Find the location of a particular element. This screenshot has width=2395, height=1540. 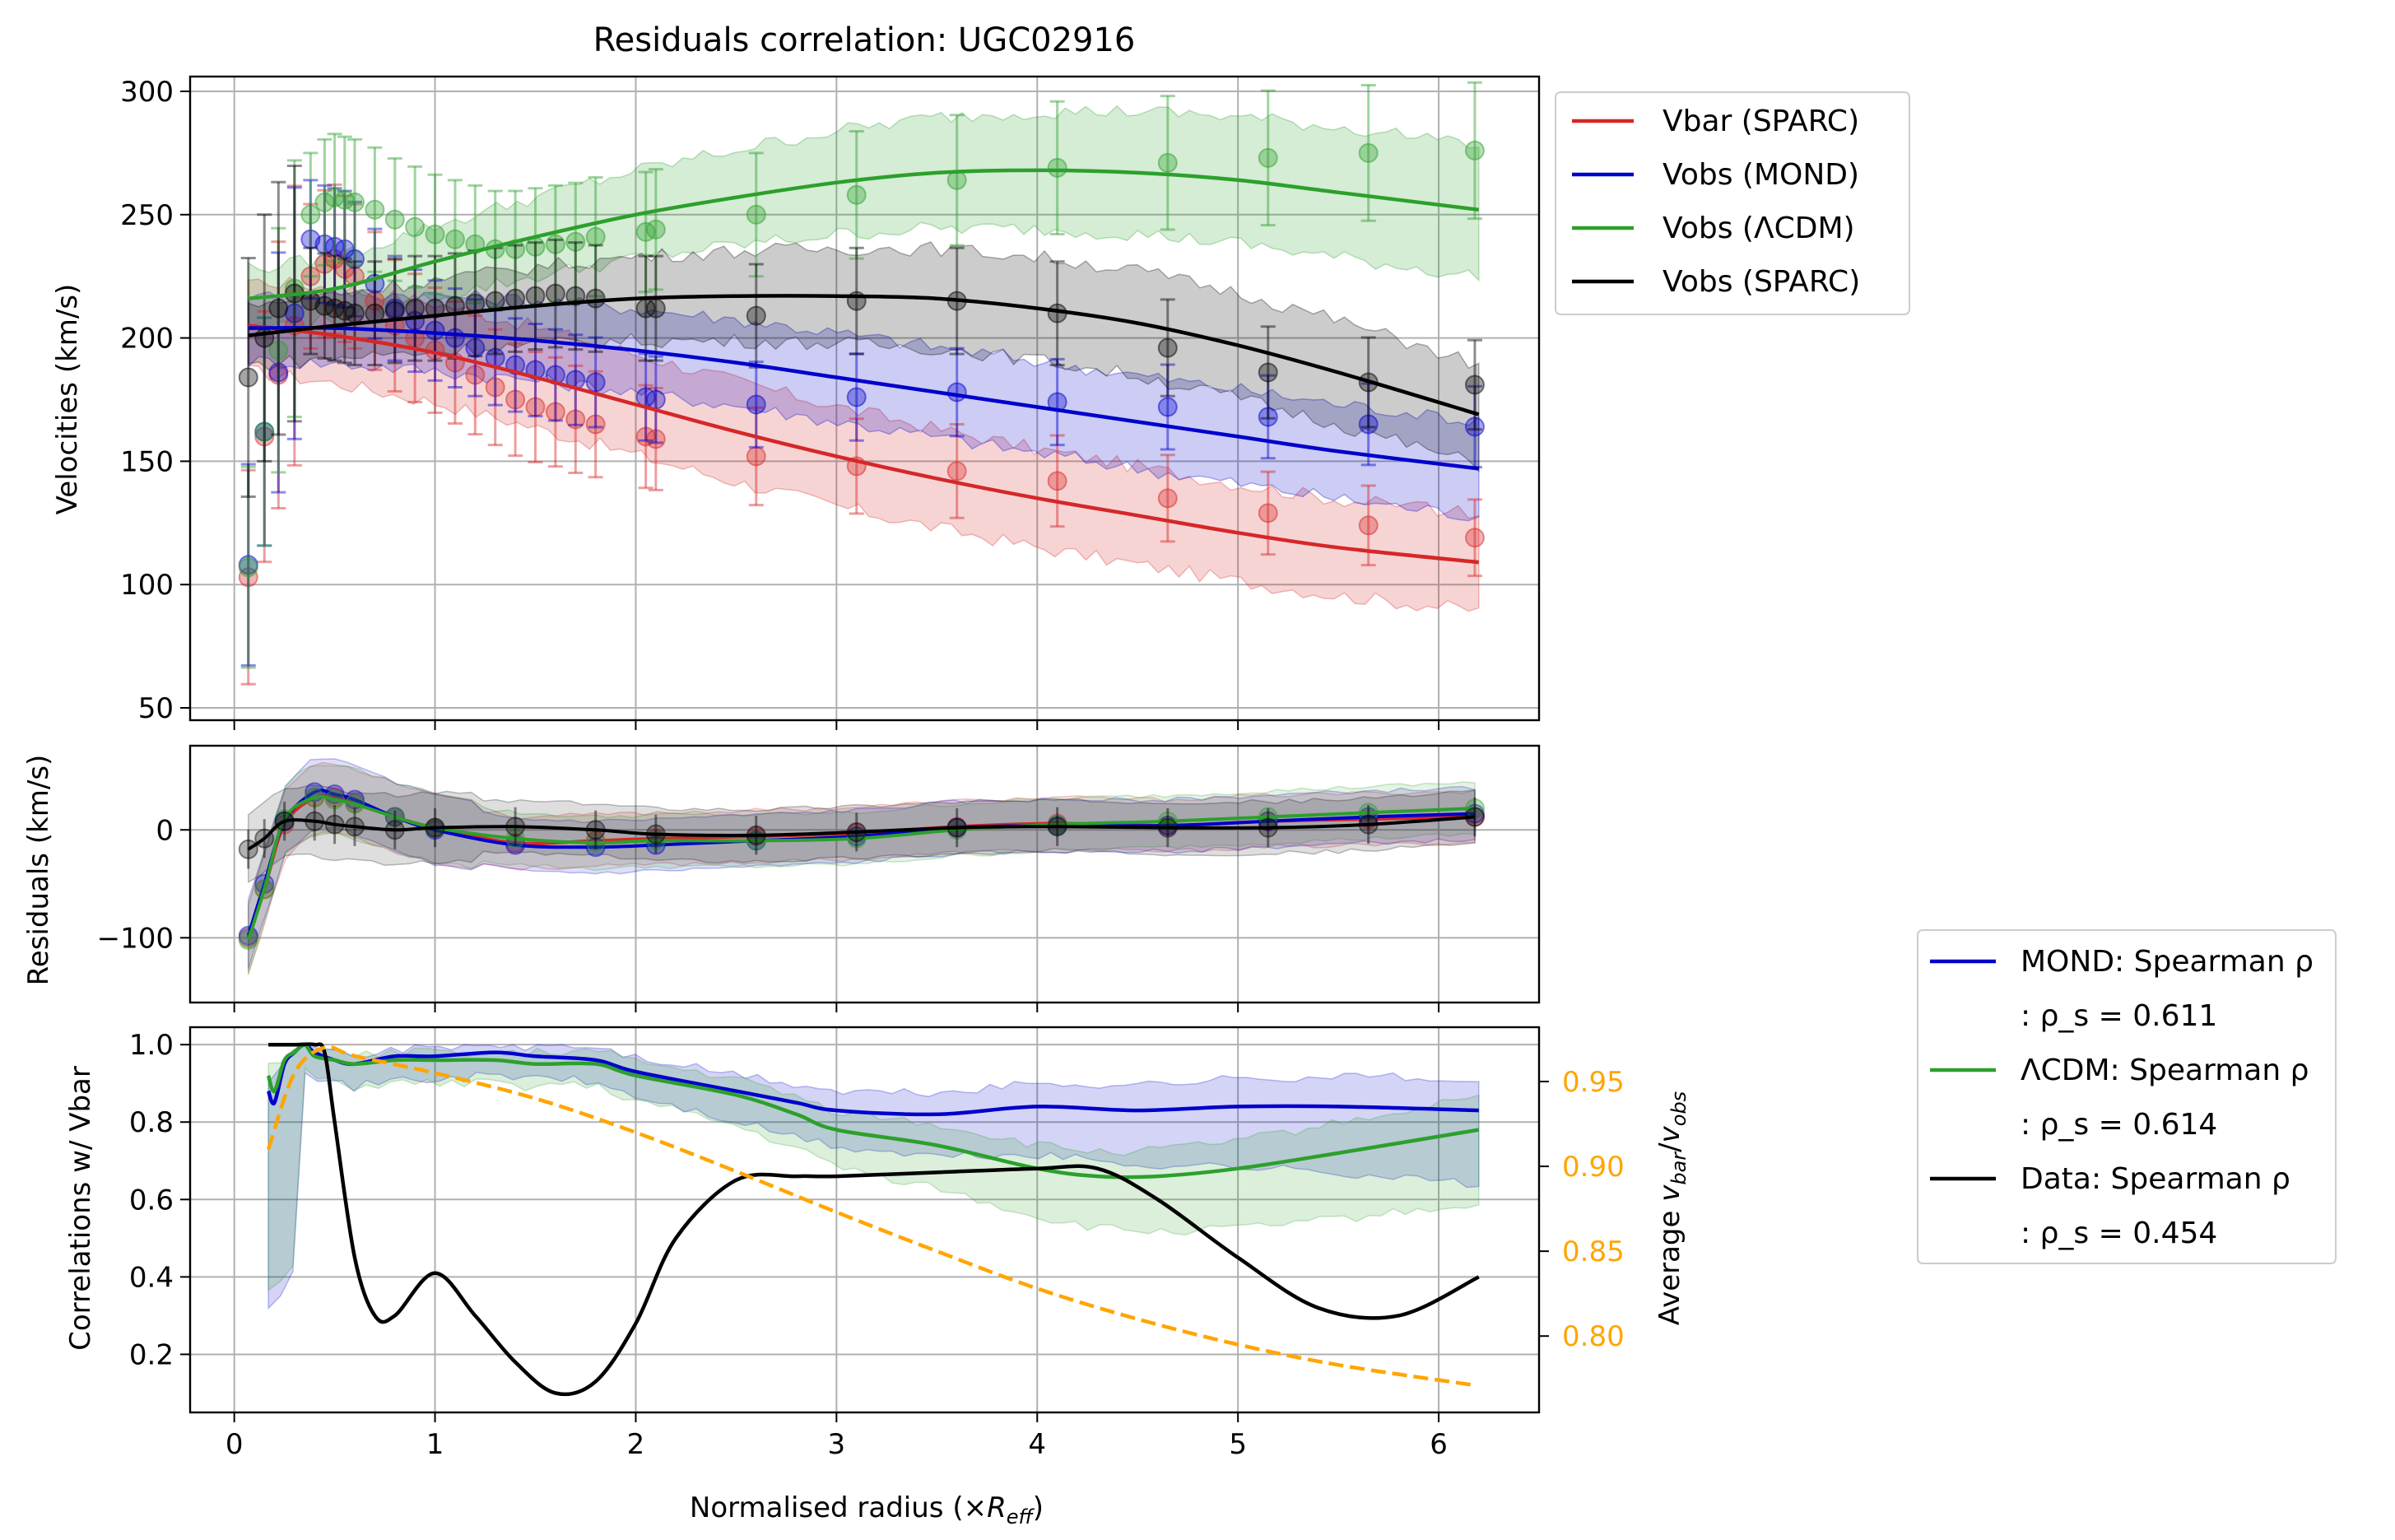

correlation-band-cdm-spearman is located at coordinates (873, 1168).